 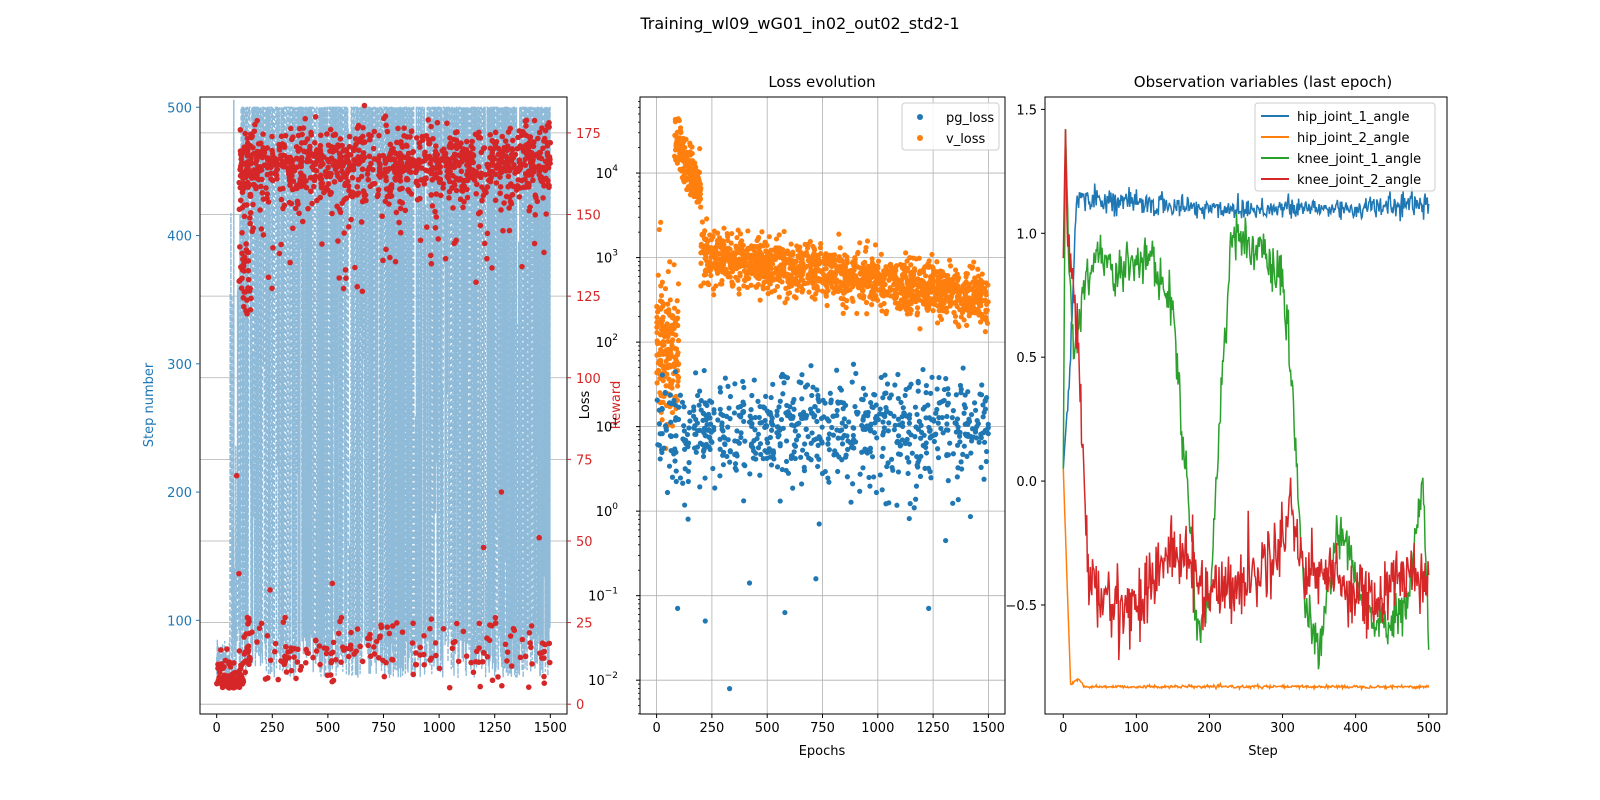 What do you see at coordinates (970, 118) in the screenshot?
I see `legend-label: pg_loss` at bounding box center [970, 118].